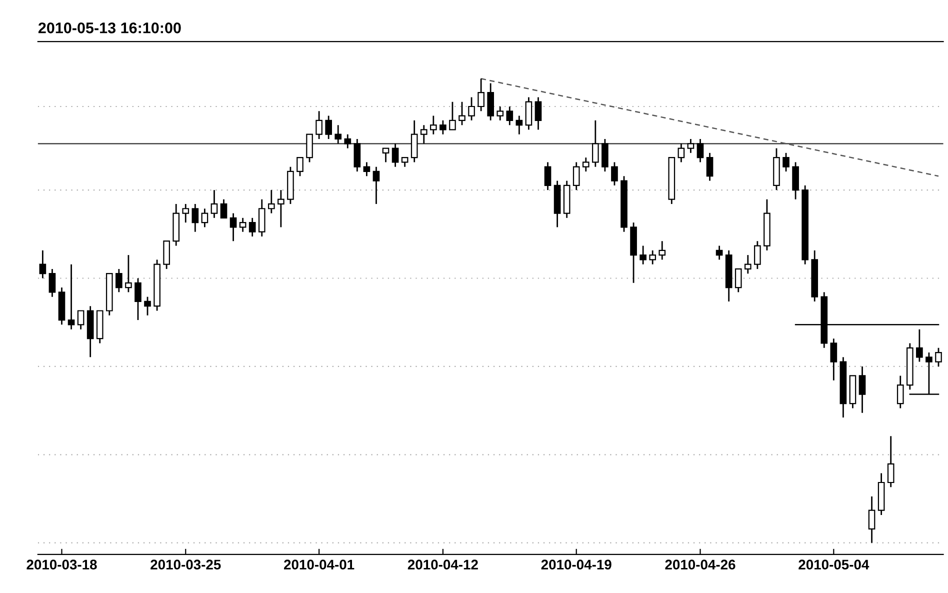 The width and height of the screenshot is (948, 593). What do you see at coordinates (319, 565) in the screenshot?
I see `x-tick-label: 2010-04-01` at bounding box center [319, 565].